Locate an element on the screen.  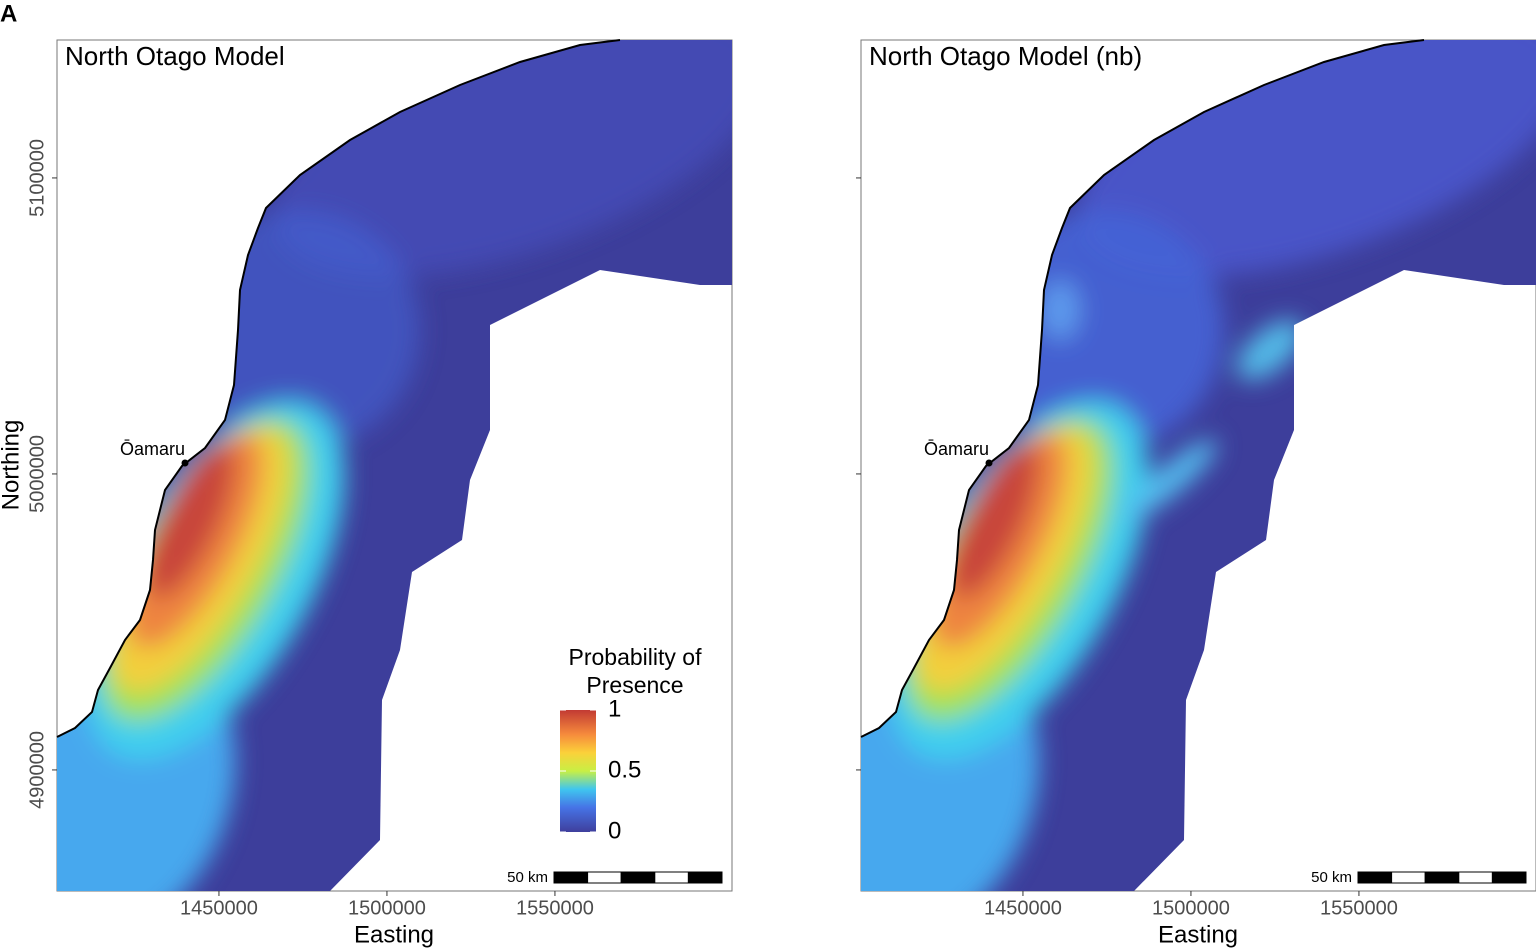
y-tick-label: 5100000 is located at coordinates (37, 178).